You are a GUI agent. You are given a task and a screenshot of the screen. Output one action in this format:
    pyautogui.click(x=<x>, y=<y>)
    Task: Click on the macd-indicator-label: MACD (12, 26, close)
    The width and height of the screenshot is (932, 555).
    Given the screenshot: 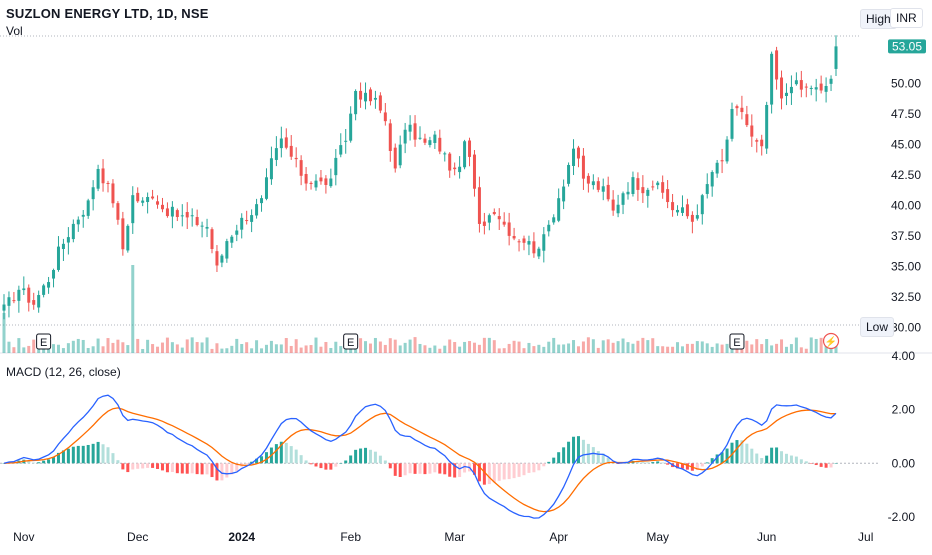 What is the action you would take?
    pyautogui.click(x=63, y=372)
    